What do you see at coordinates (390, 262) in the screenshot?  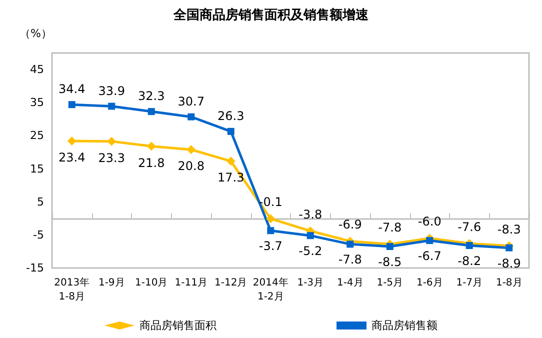 I see `data-label: -8.5` at bounding box center [390, 262].